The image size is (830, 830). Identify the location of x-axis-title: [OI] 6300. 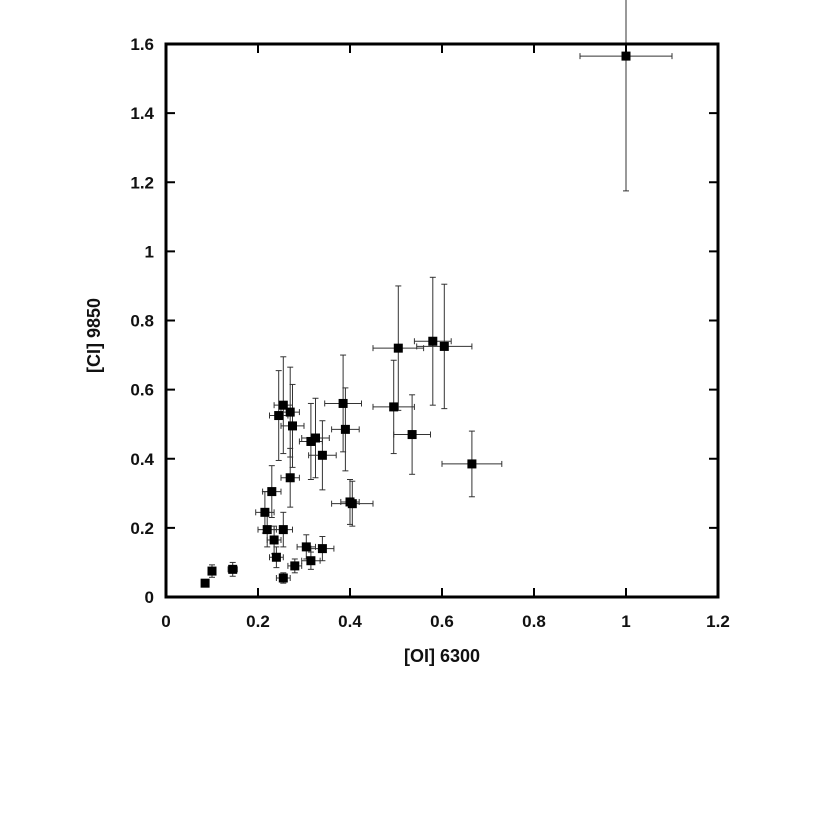
(442, 656).